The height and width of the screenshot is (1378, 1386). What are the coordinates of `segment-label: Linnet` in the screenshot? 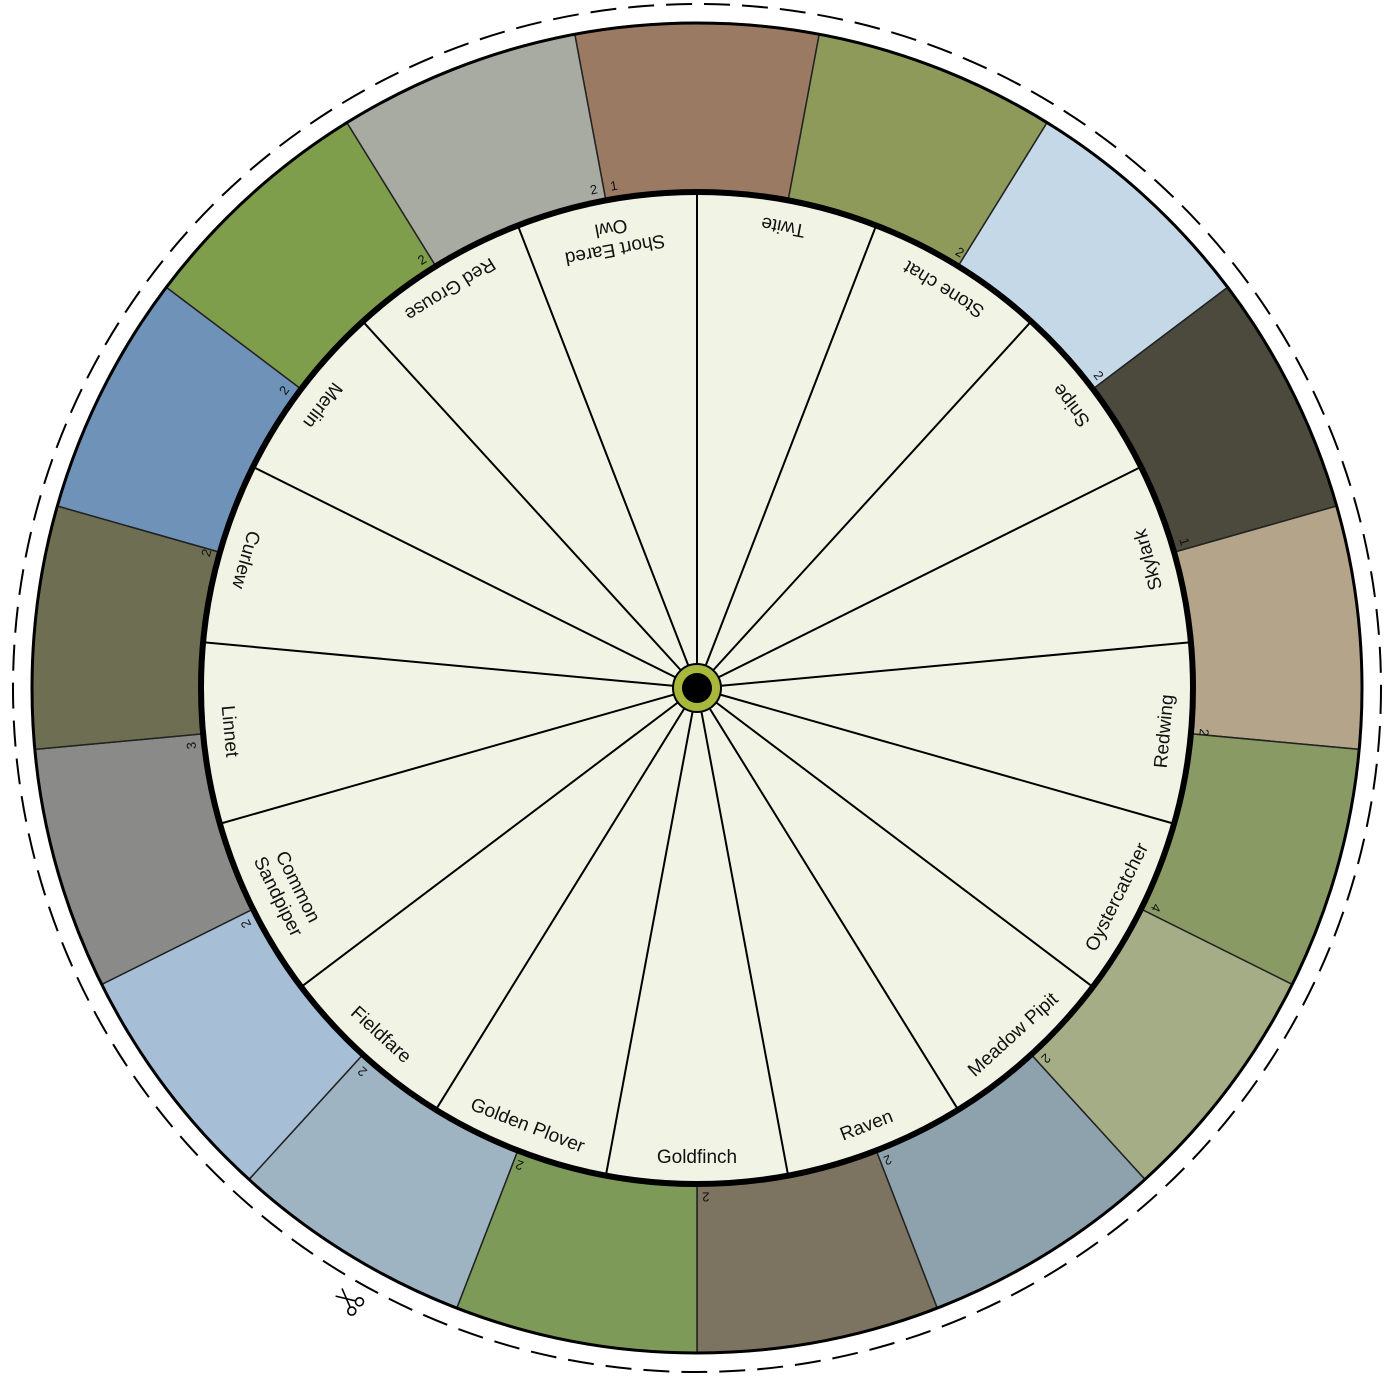 It's located at (230, 732).